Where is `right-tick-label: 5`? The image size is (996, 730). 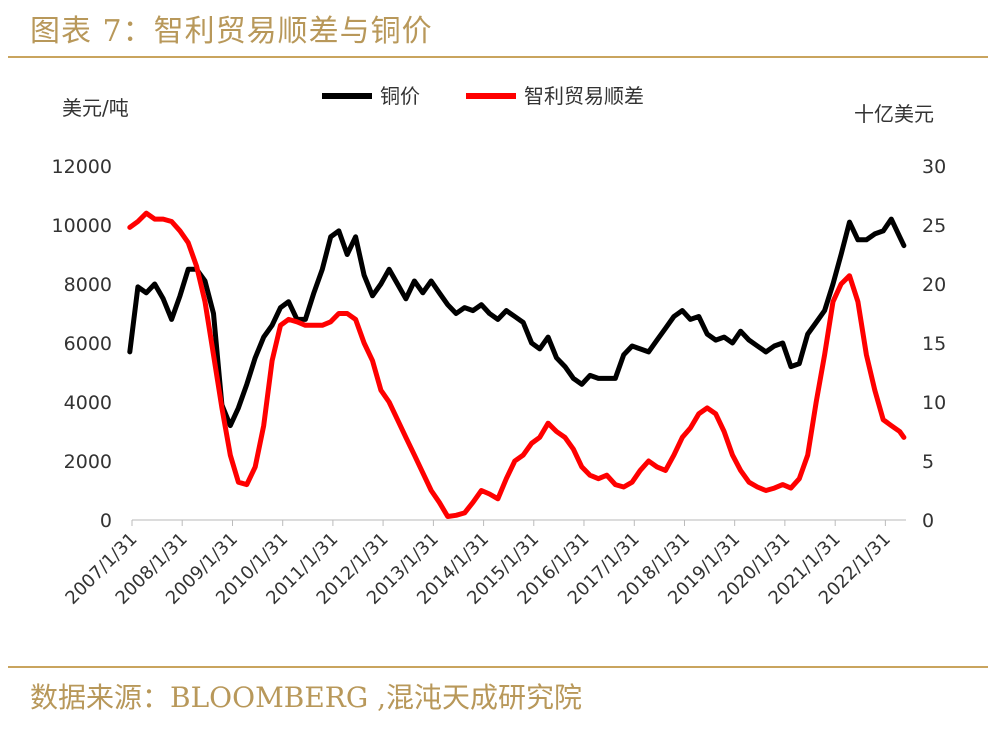 right-tick-label: 5 is located at coordinates (928, 462).